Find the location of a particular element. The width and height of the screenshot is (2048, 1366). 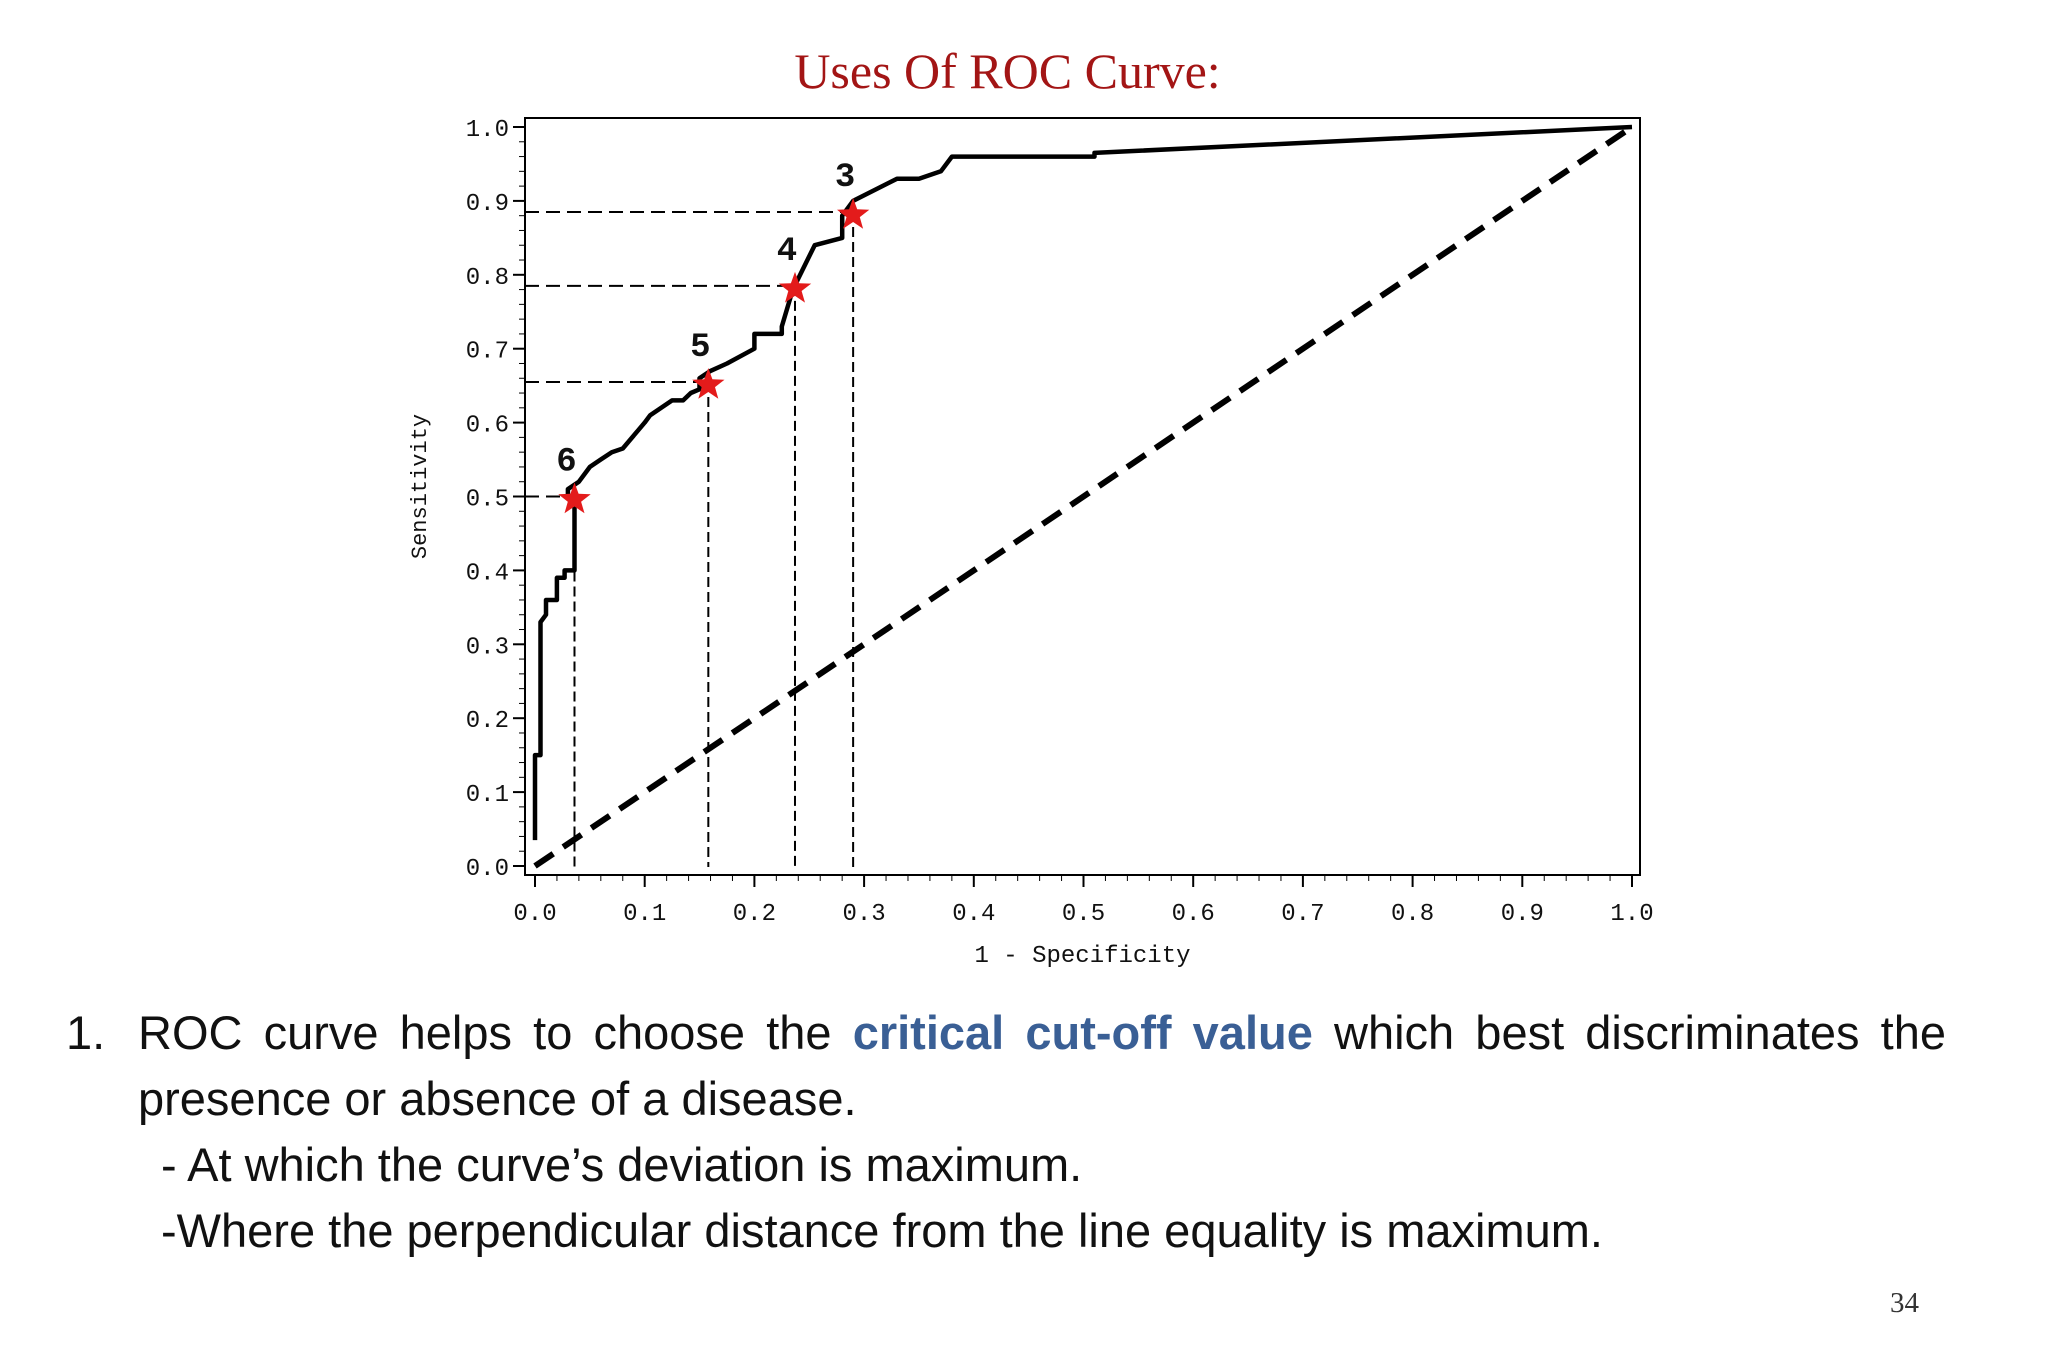

x-tick-label: 0.8 is located at coordinates (1412, 914).